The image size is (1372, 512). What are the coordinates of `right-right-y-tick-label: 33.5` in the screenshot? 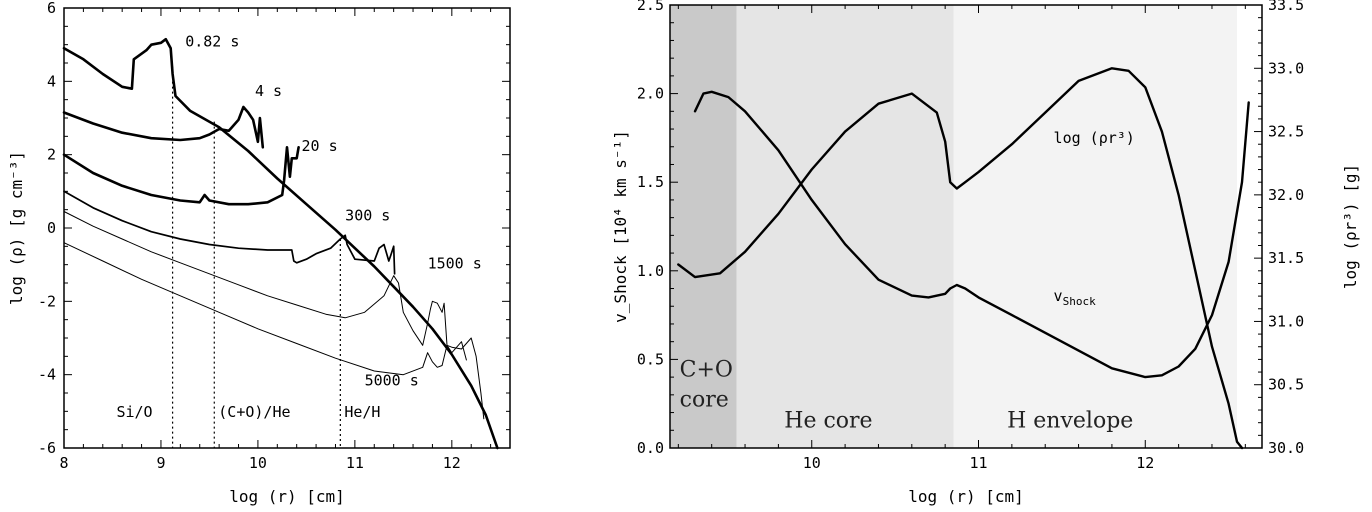 It's located at (1286, 7).